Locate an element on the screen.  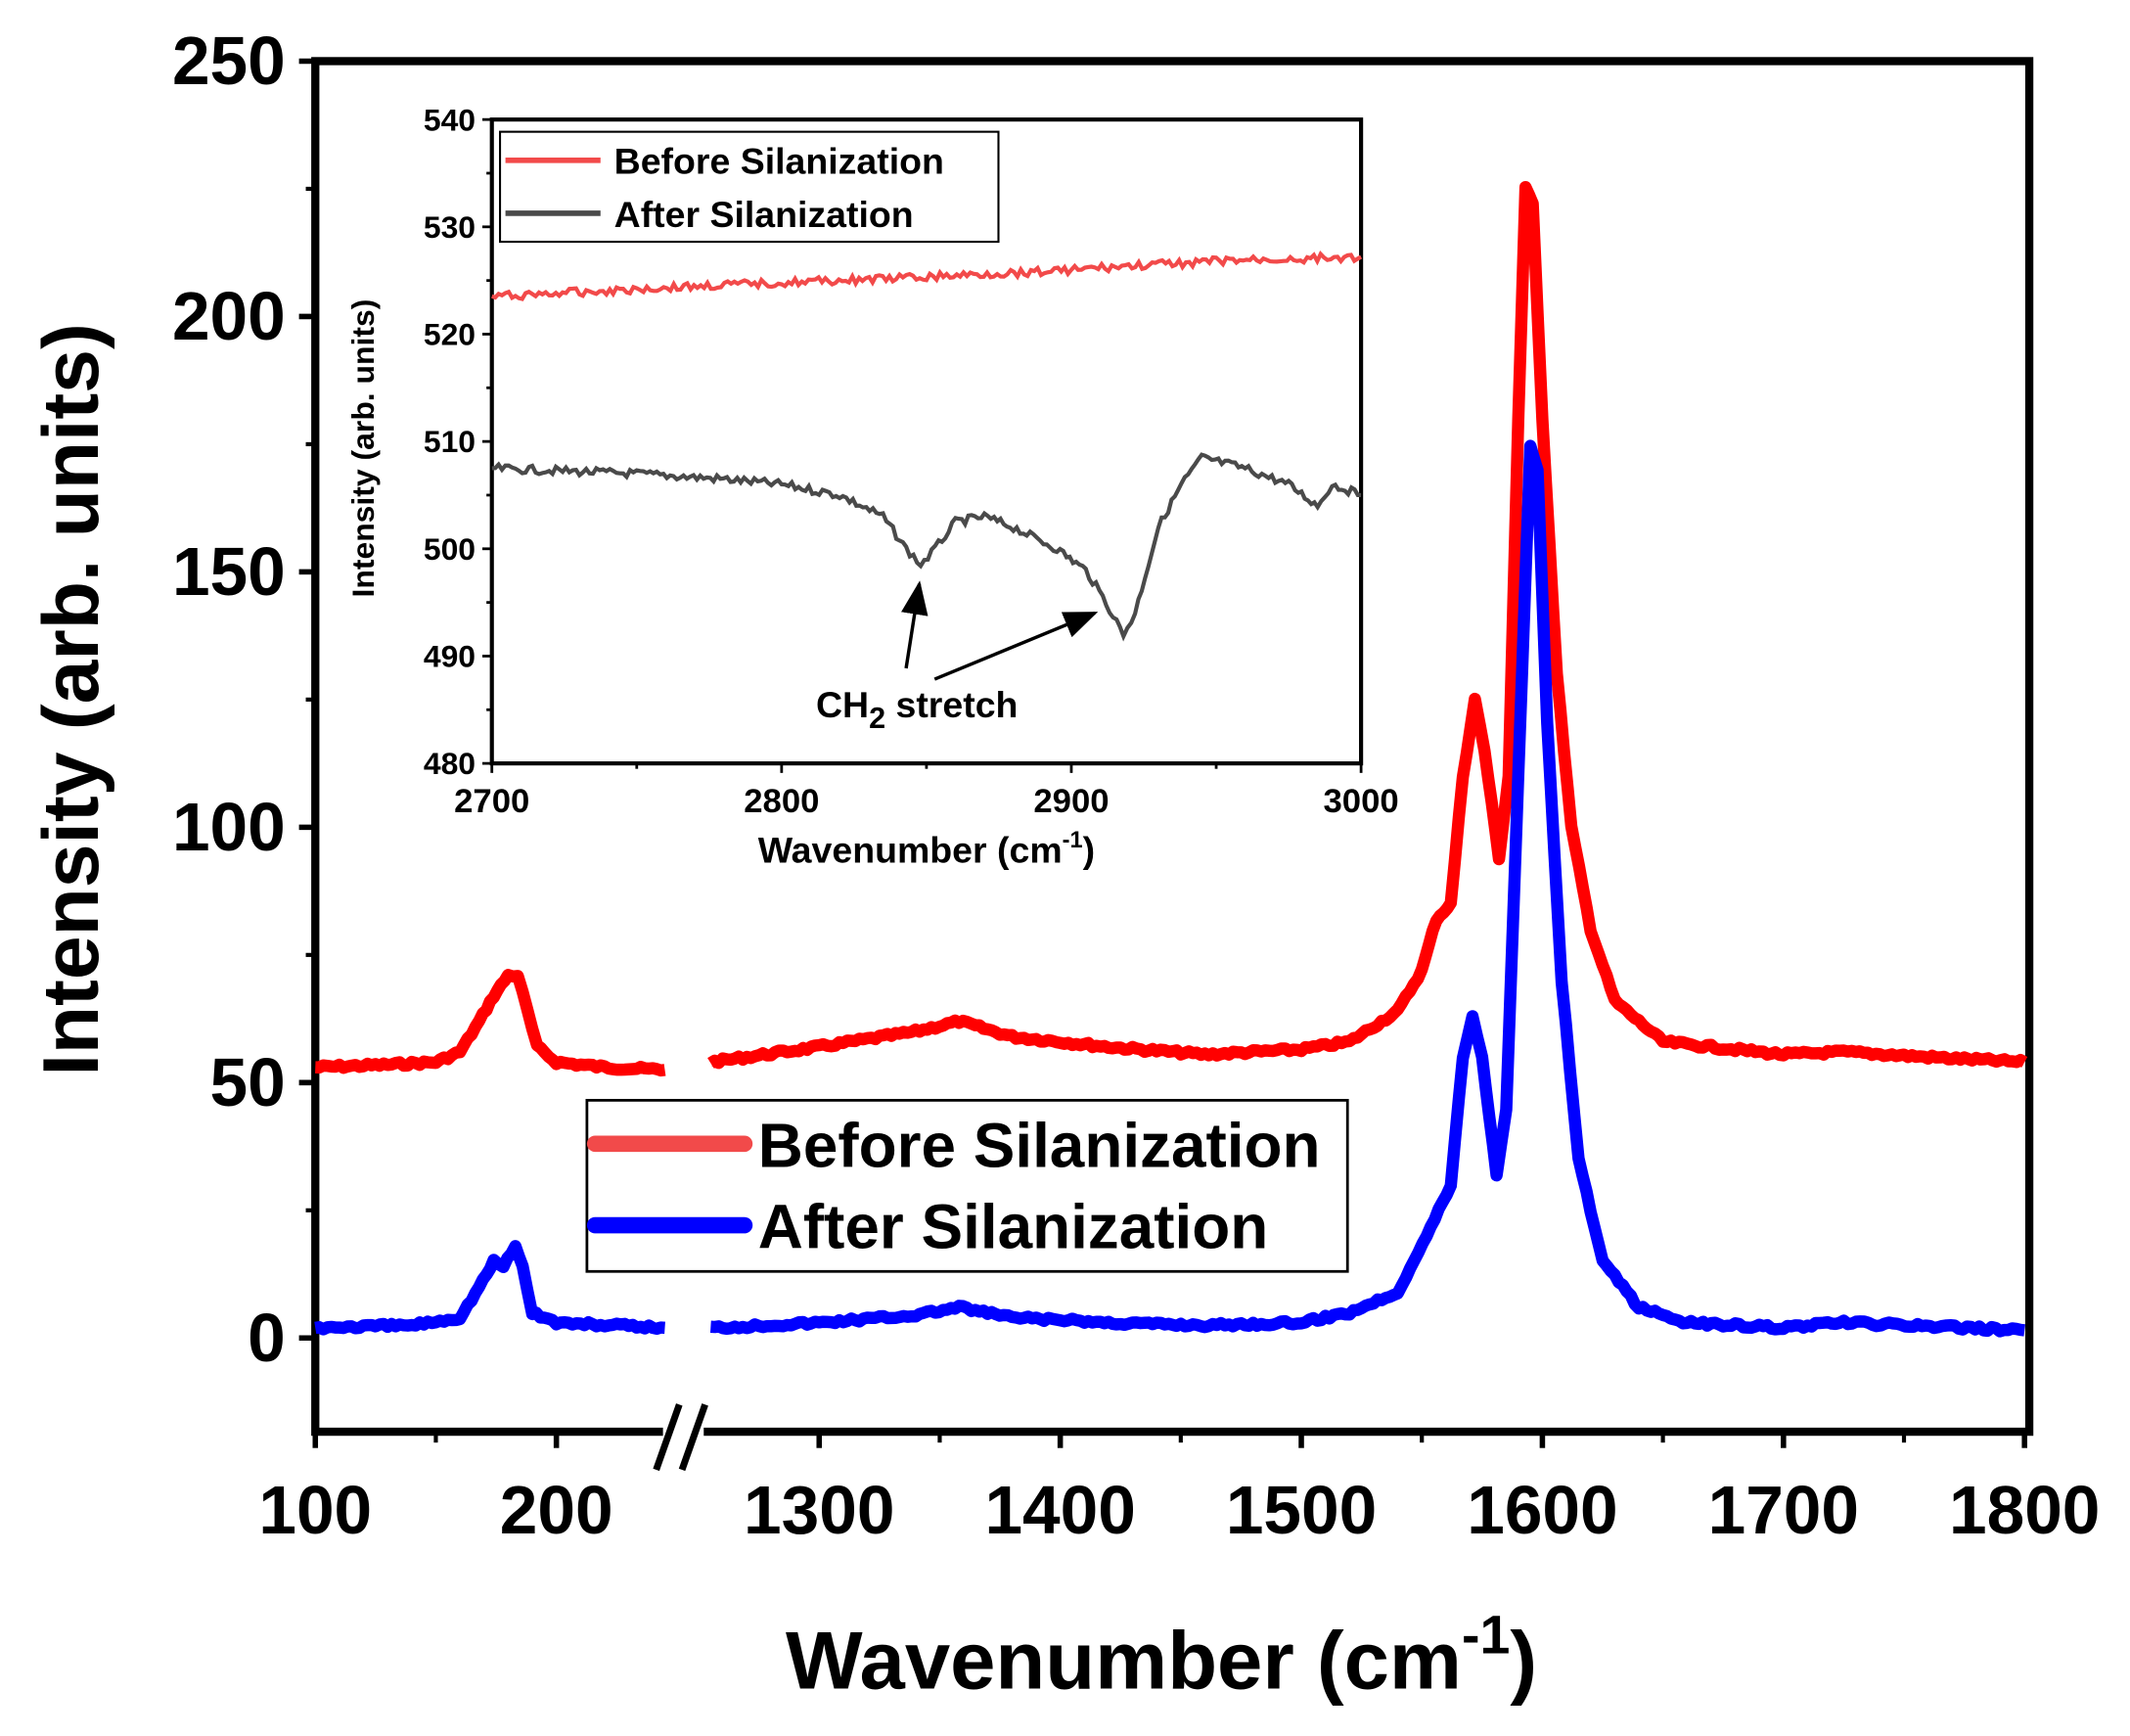
main-legend-box is located at coordinates (967, 1185).